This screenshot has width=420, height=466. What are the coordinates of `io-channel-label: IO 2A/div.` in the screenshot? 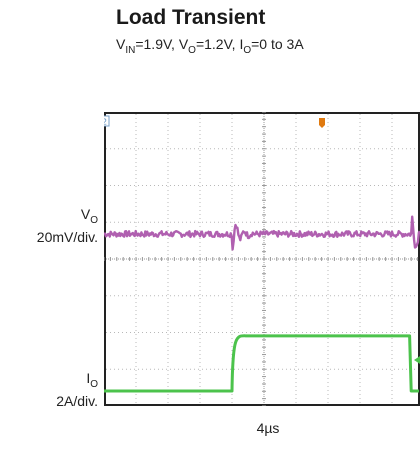 It's located at (77, 389).